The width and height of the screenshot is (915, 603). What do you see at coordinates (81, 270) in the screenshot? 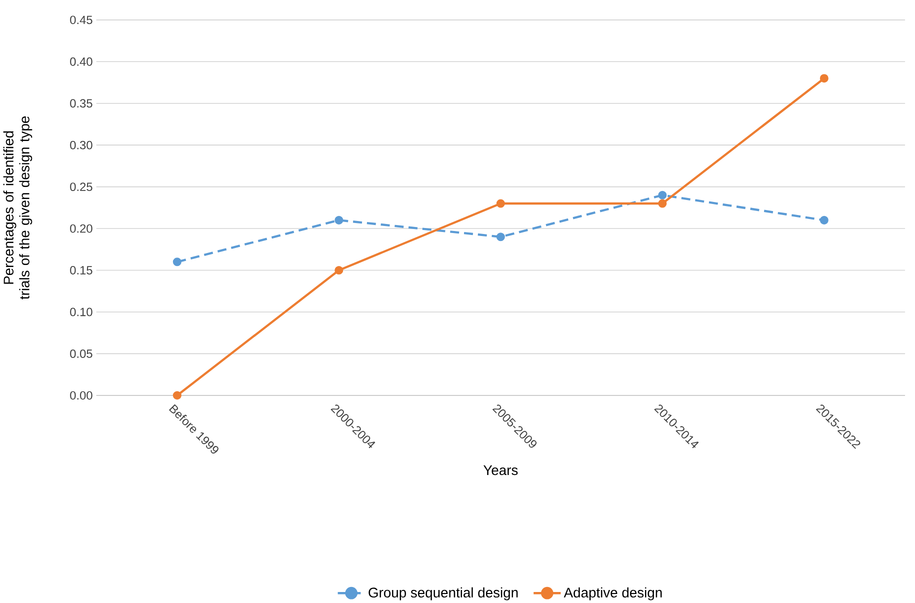
I see `y-tick-label: 0.15` at bounding box center [81, 270].